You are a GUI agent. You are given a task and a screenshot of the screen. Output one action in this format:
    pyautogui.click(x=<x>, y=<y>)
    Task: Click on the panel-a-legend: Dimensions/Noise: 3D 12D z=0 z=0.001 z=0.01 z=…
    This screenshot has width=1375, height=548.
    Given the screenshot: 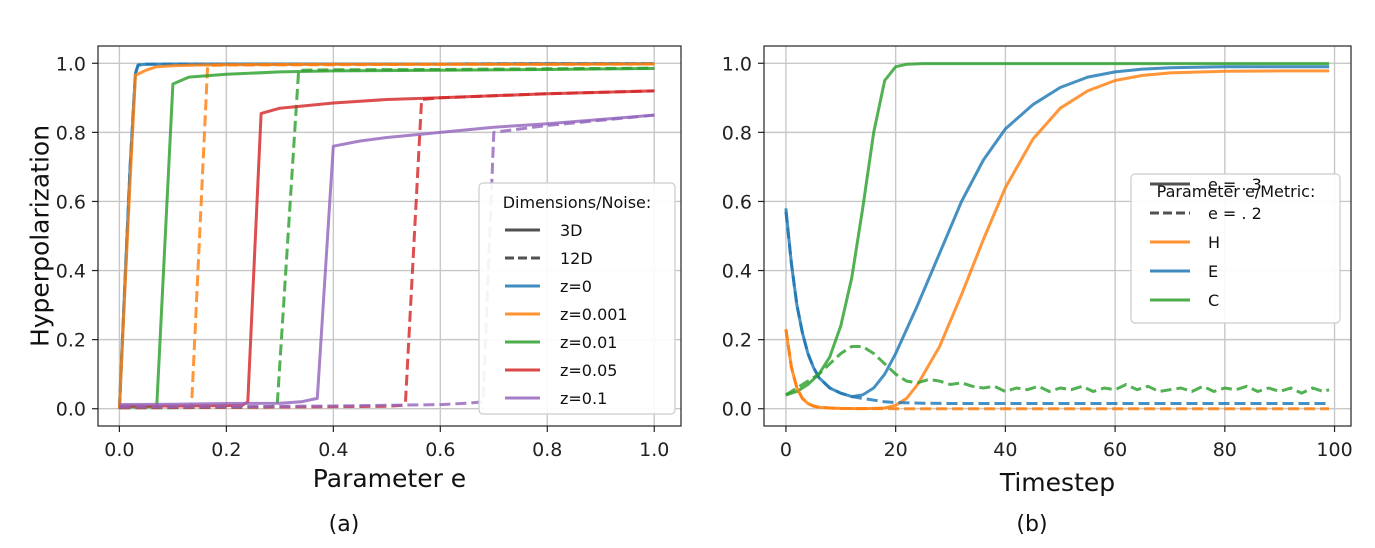 What is the action you would take?
    pyautogui.click(x=577, y=298)
    